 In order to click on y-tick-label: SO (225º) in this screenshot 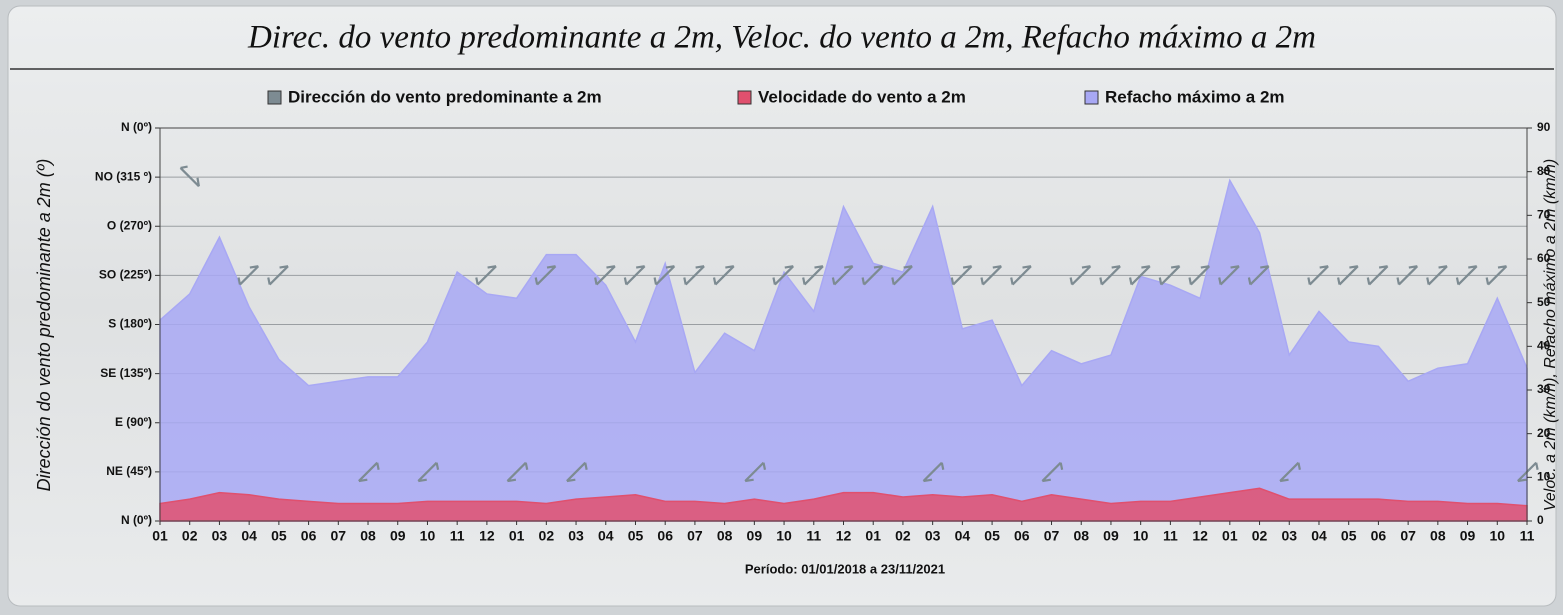, I will do `click(125, 275)`.